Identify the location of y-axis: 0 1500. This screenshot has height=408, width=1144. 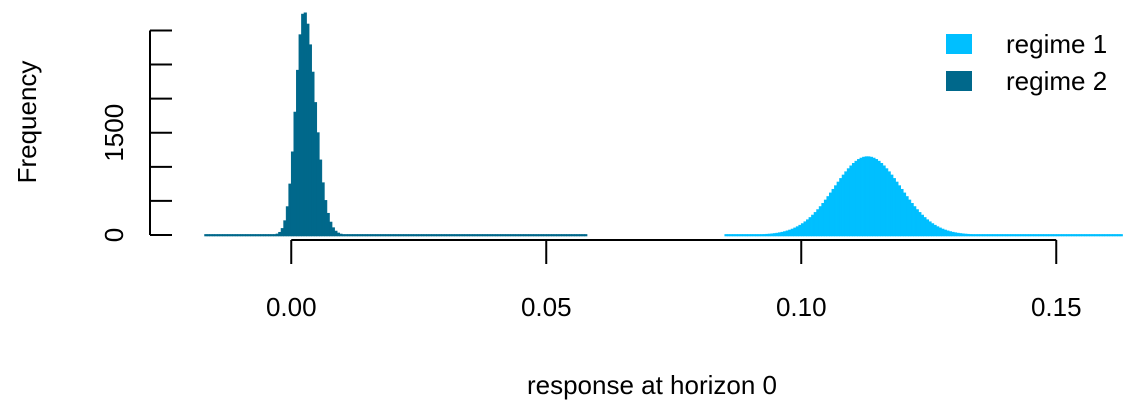
(135, 135).